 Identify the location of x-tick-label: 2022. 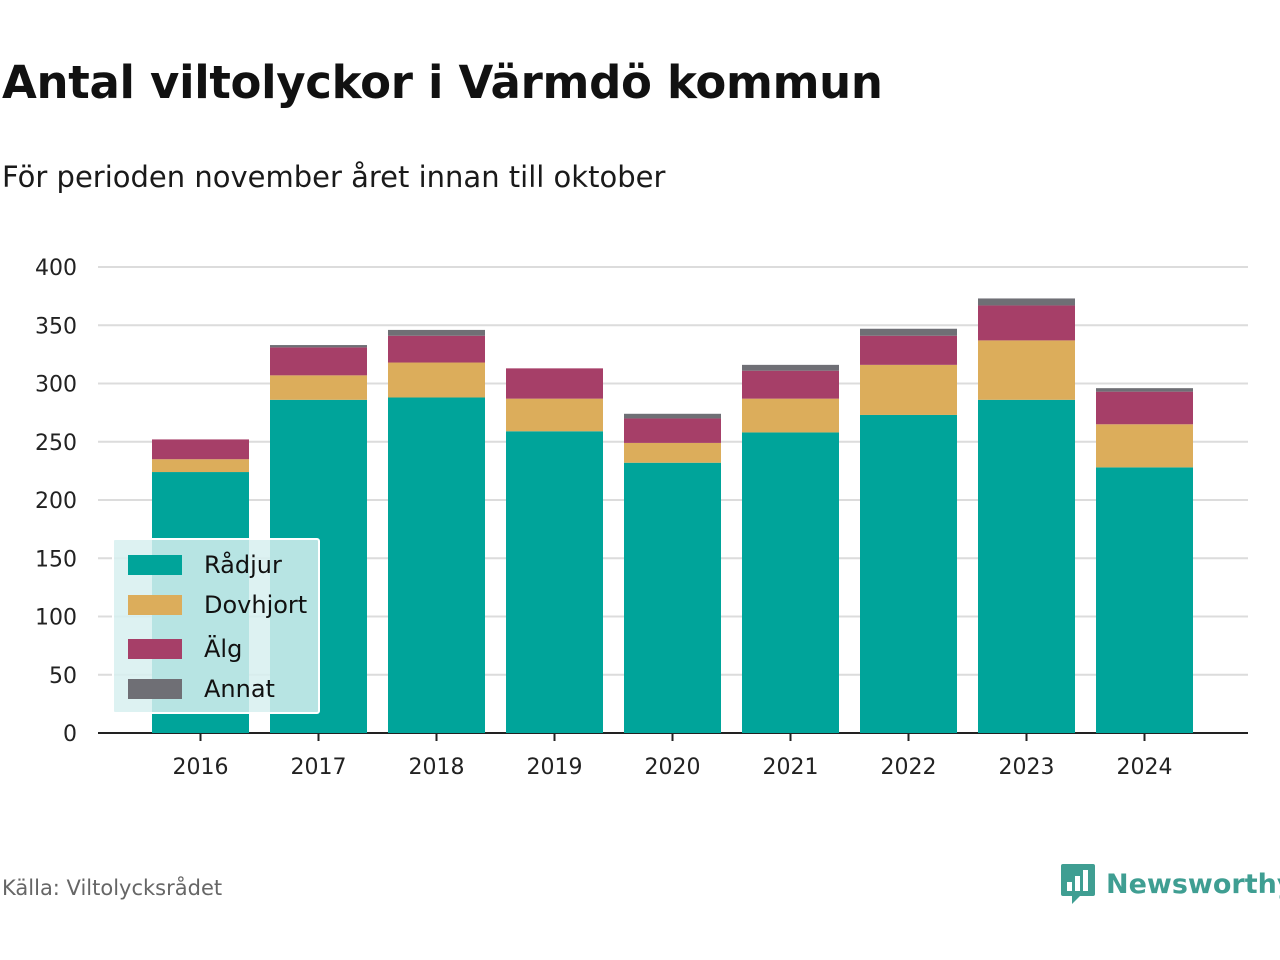
(909, 767).